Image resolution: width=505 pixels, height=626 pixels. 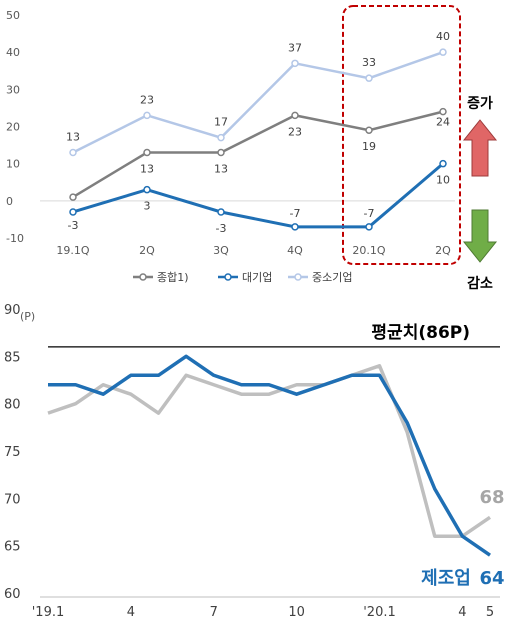 What do you see at coordinates (27, 316) in the screenshot?
I see `unit-label: (P)` at bounding box center [27, 316].